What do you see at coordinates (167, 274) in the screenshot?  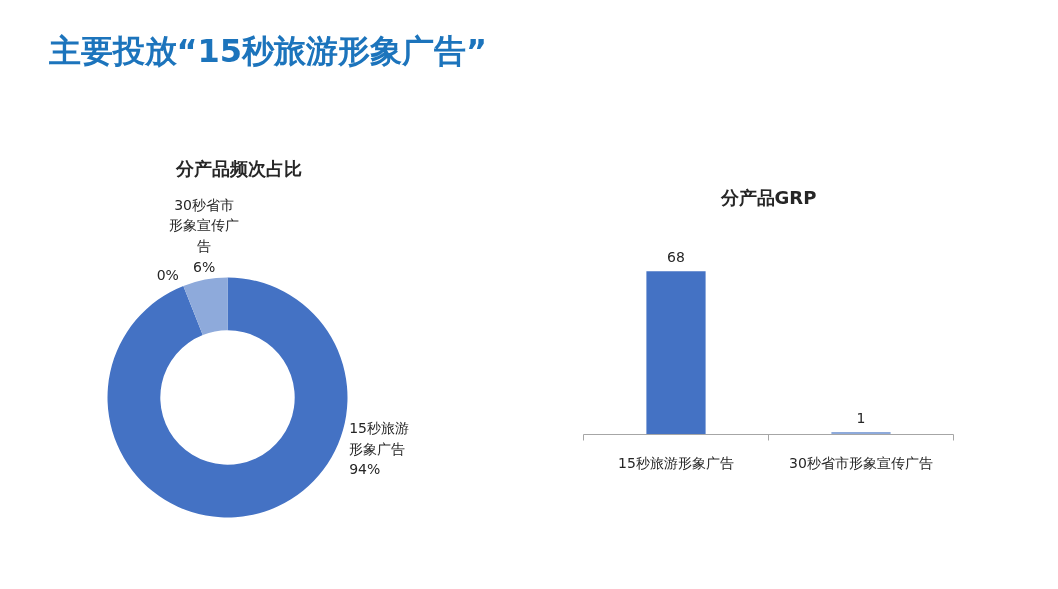 I see `text: 0%` at bounding box center [167, 274].